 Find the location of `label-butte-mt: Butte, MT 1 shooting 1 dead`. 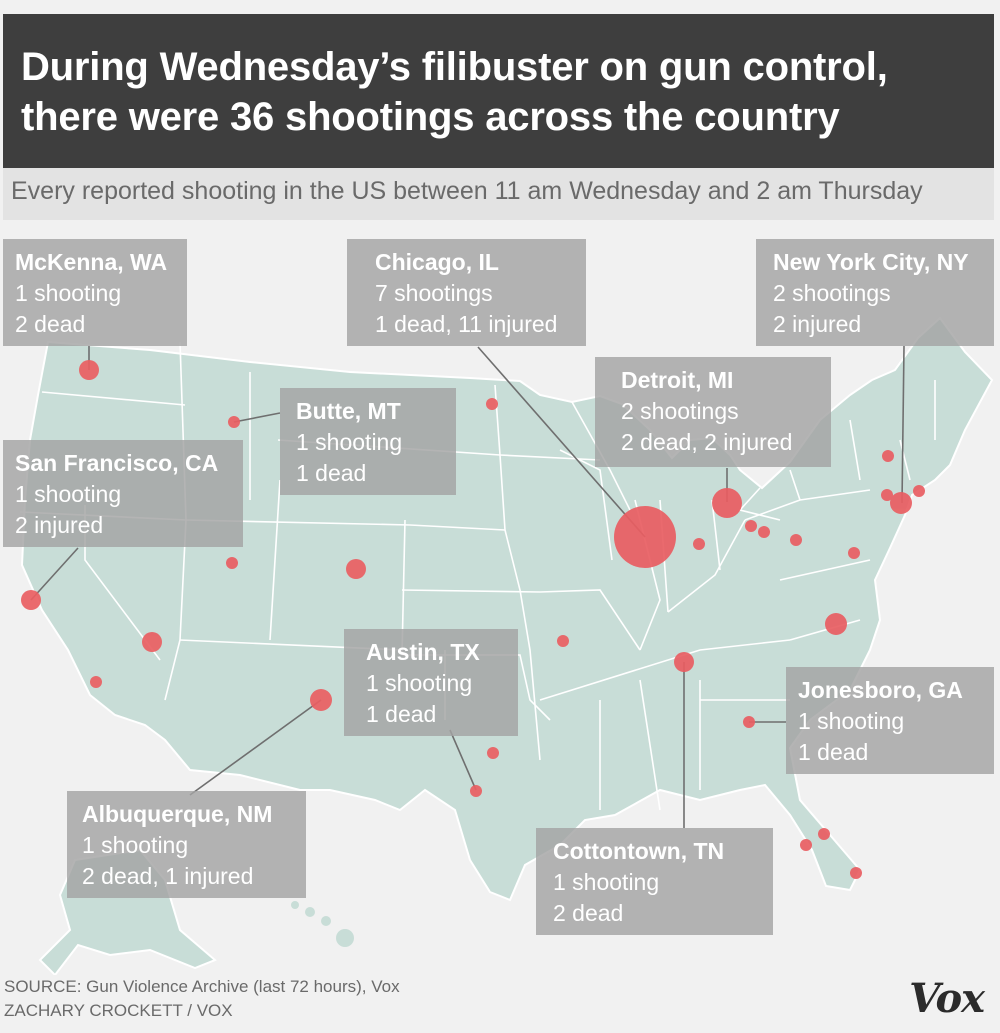

label-butte-mt: Butte, MT 1 shooting 1 dead is located at coordinates (368, 441).